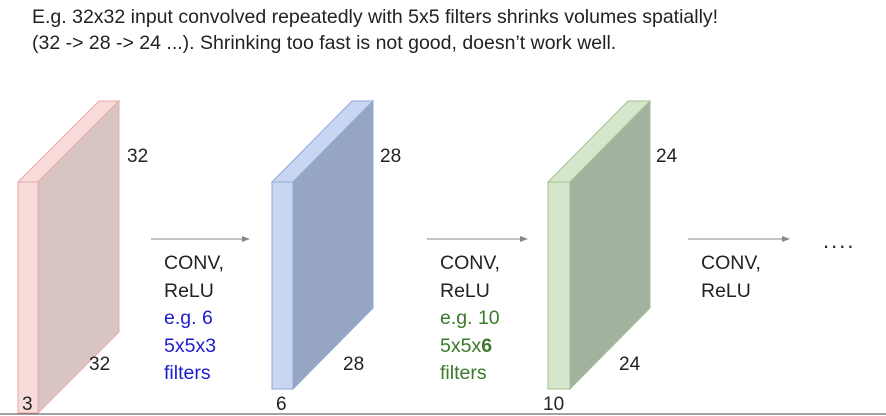  I want to click on op-2-line-3: e.g. 10, so click(470, 318).